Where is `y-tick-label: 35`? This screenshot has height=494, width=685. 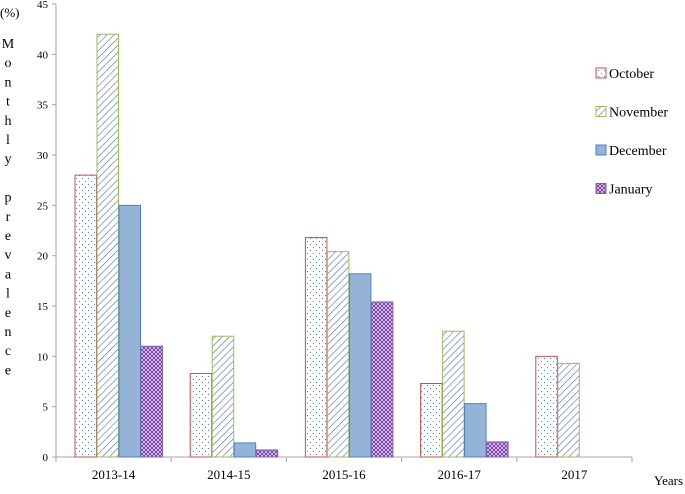
y-tick-label: 35 is located at coordinates (43, 106).